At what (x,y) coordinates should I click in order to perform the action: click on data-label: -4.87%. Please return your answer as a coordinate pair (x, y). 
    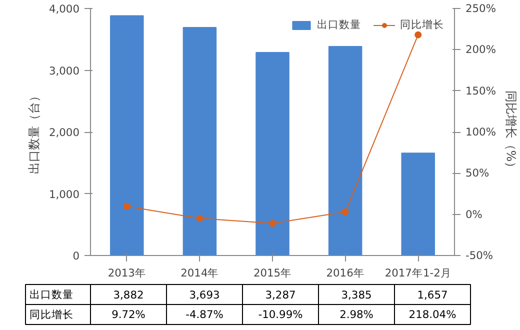
    Looking at the image, I should click on (205, 314).